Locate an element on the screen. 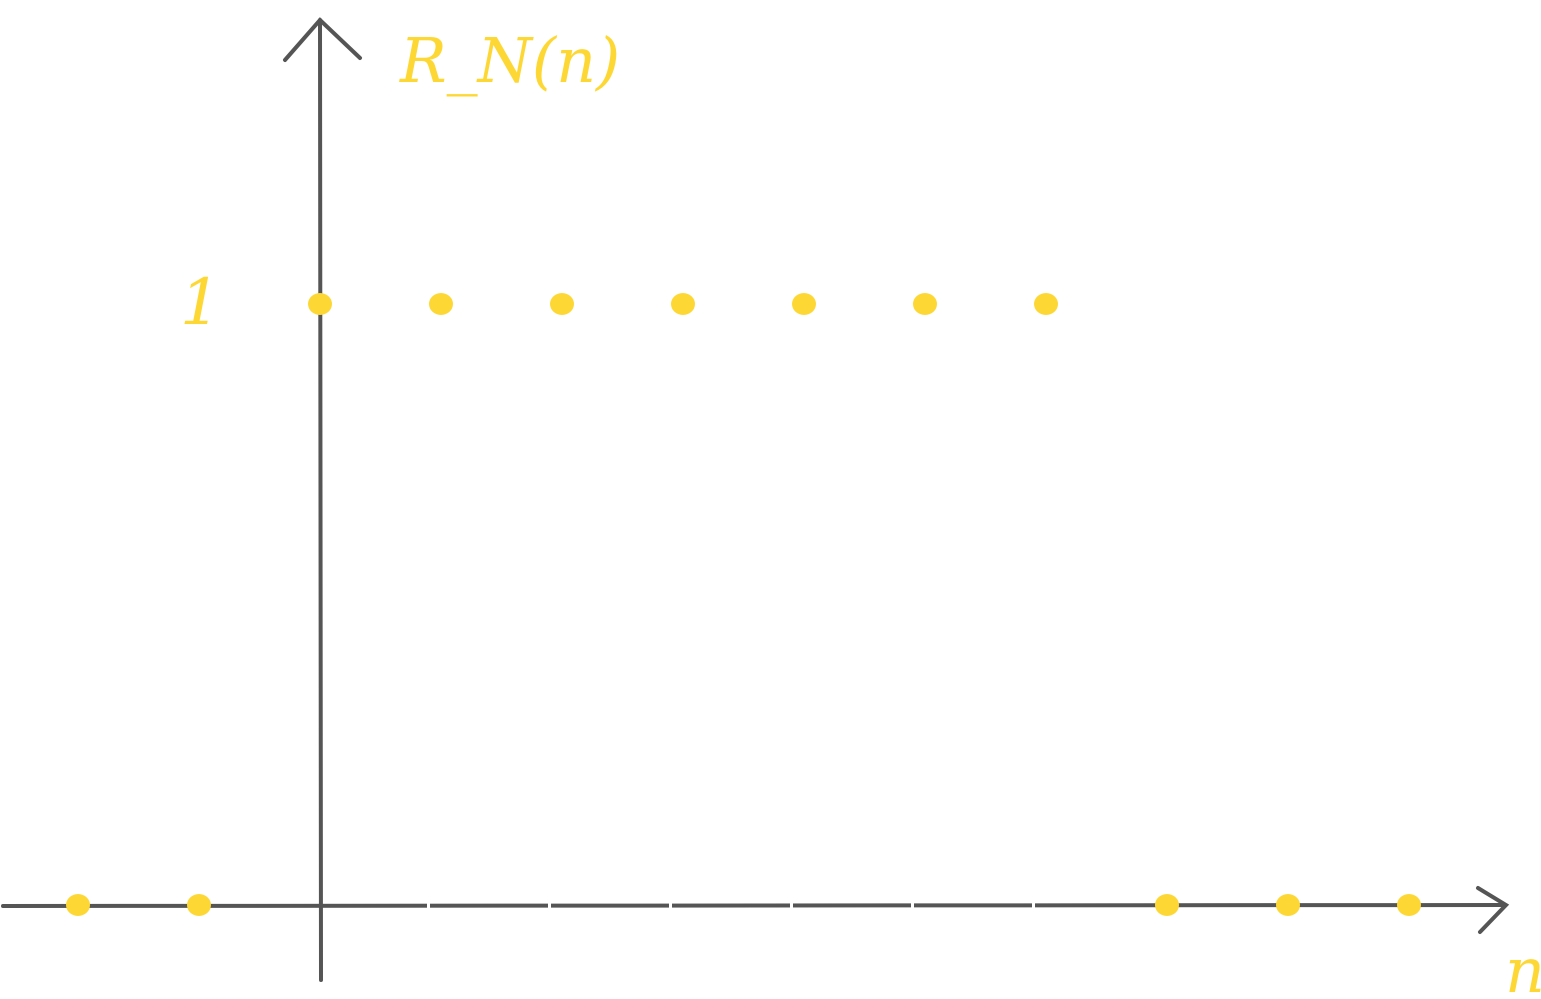 The height and width of the screenshot is (999, 1541). x-axis-line is located at coordinates (754, 905).